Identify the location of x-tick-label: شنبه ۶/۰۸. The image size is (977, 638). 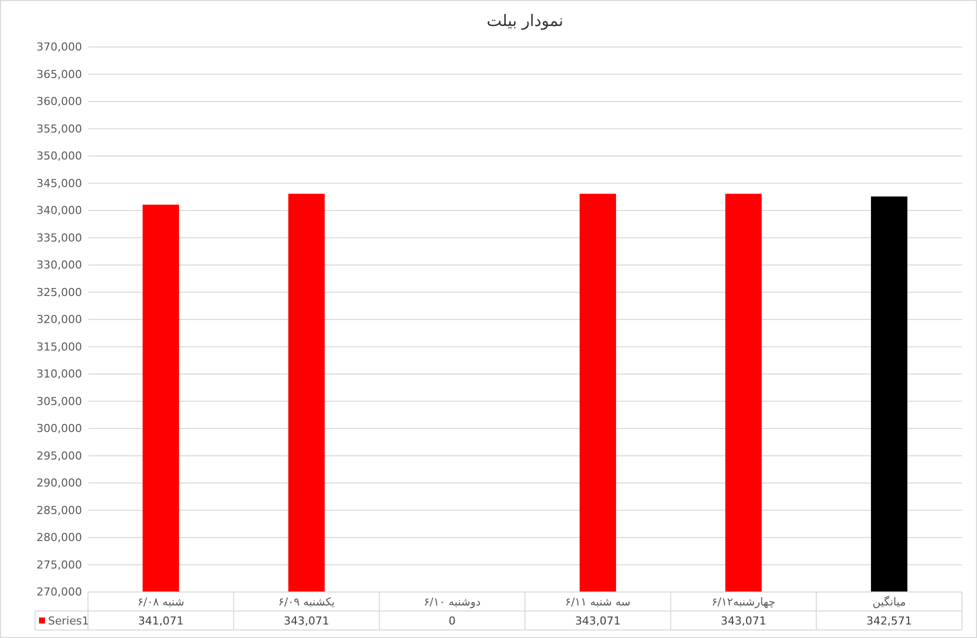
(160, 602).